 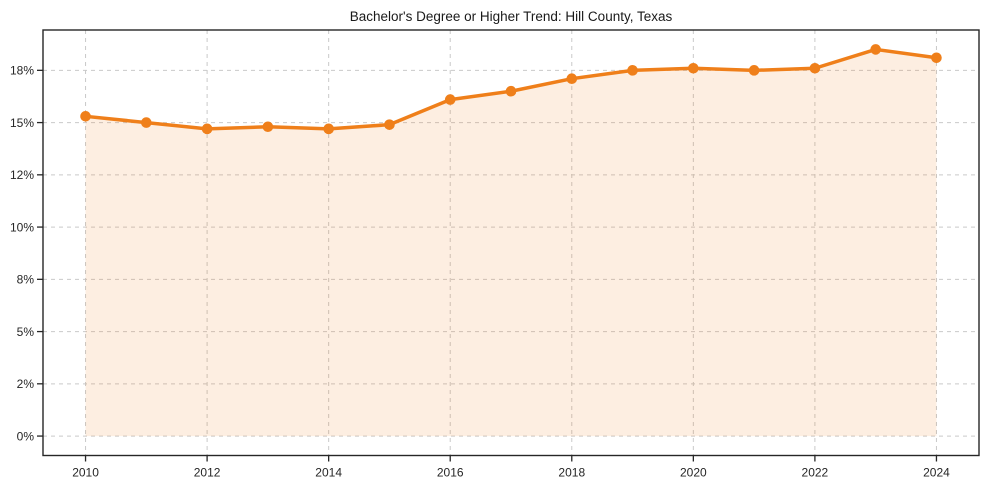 What do you see at coordinates (26, 280) in the screenshot?
I see `y-tick-label: 8%` at bounding box center [26, 280].